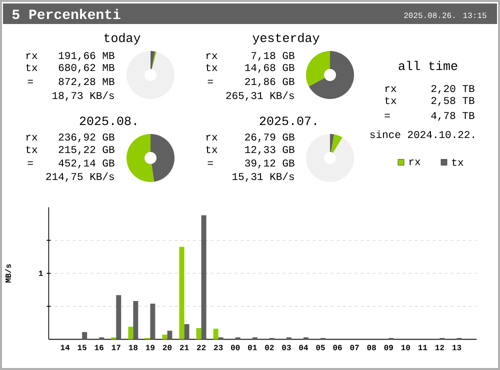  I want to click on x-tick-label: 16, so click(99, 347).